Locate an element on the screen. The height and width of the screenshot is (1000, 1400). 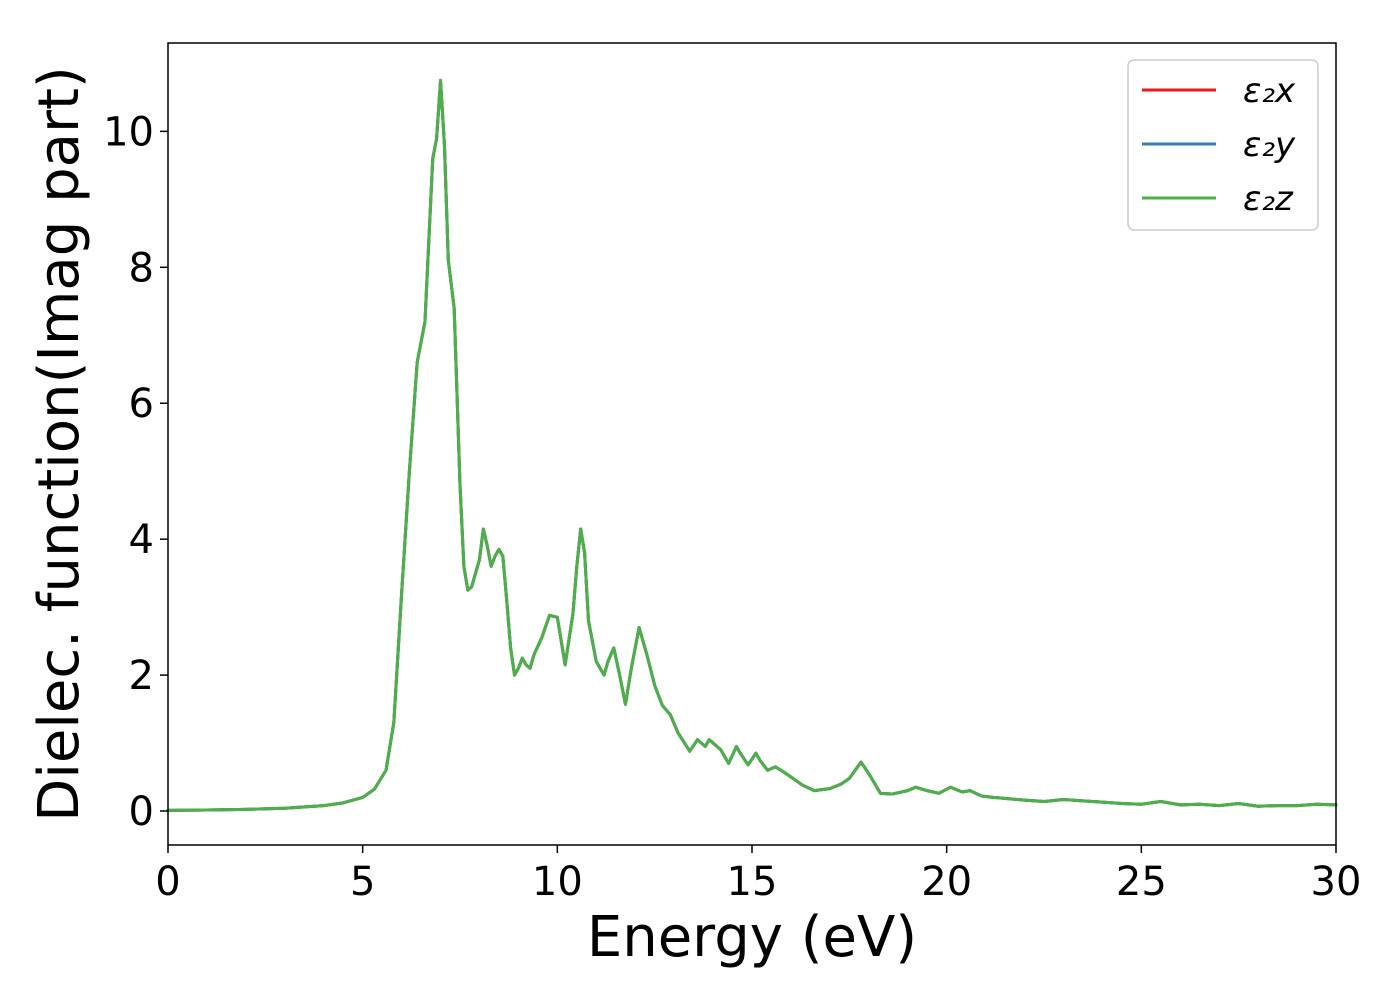
legend: ε₂x ε₂y ε₂z is located at coordinates (1223, 145).